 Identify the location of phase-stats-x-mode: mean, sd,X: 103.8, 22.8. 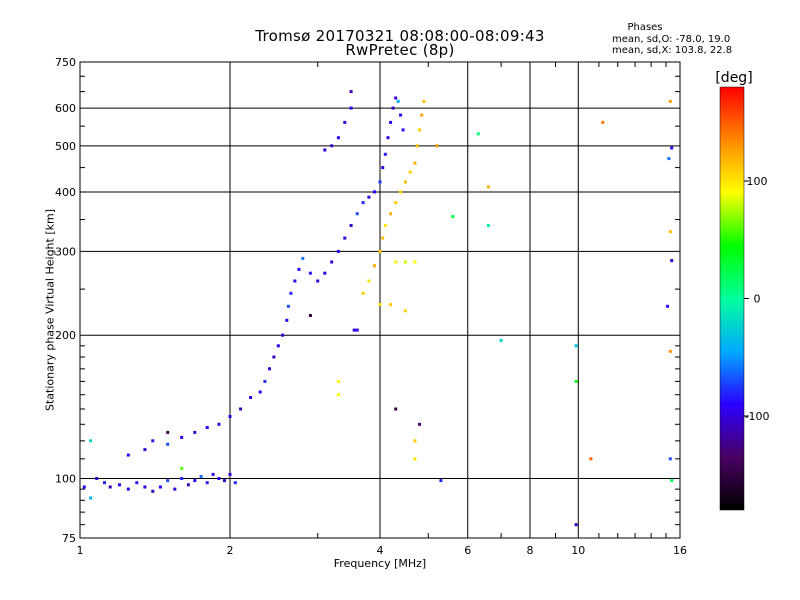
(672, 50).